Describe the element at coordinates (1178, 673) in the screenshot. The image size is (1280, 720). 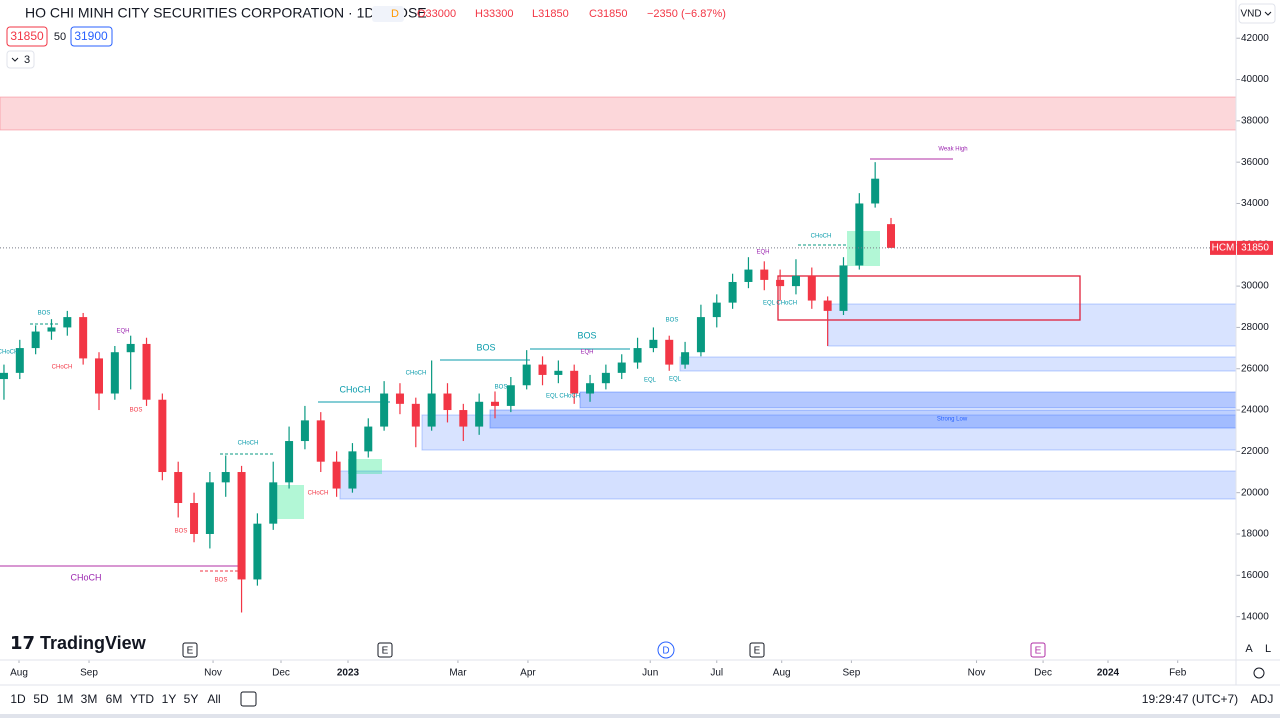
I see `x-tick-label: Feb` at that location.